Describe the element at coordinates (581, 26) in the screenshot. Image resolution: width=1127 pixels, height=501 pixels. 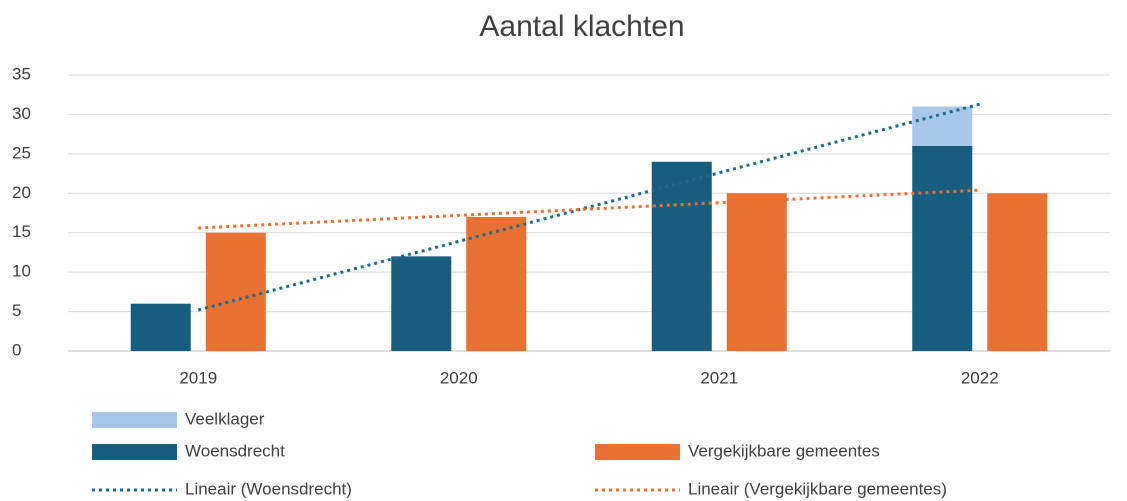
I see `chart-title: Aantal klachten` at that location.